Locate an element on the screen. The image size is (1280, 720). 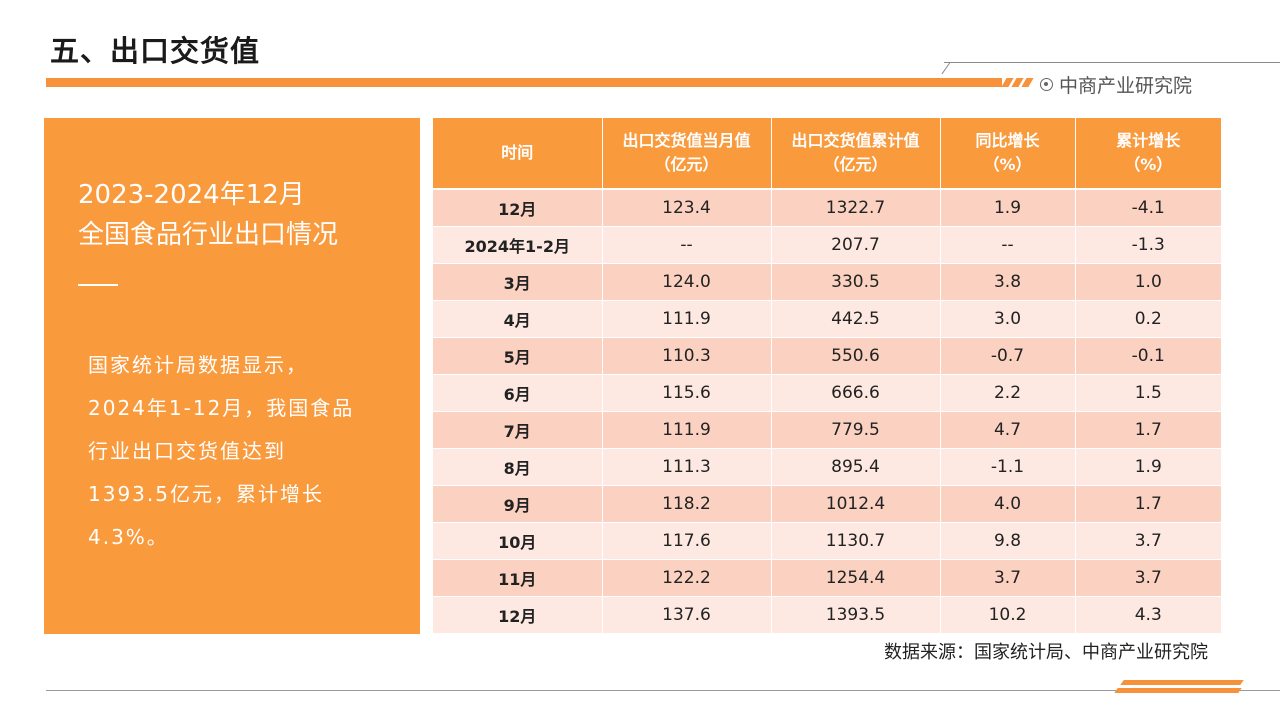
table-row: 4月 111.9 442.5 3.0 0.2 is located at coordinates (827, 319).